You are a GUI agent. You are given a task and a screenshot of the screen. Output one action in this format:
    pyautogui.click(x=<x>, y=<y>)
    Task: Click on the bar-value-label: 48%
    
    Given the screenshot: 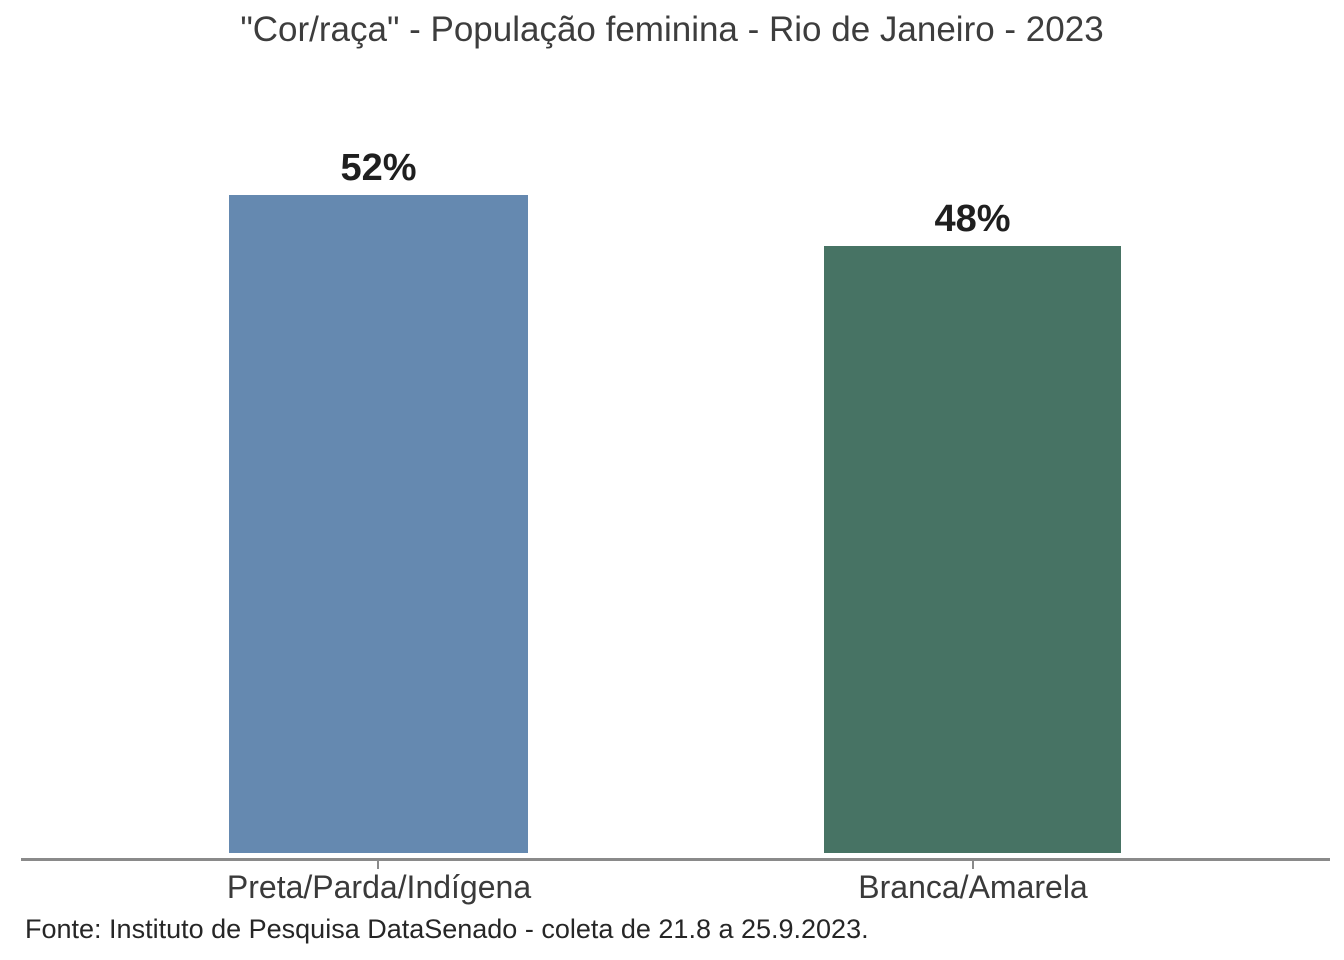 What is the action you would take?
    pyautogui.click(x=972, y=219)
    